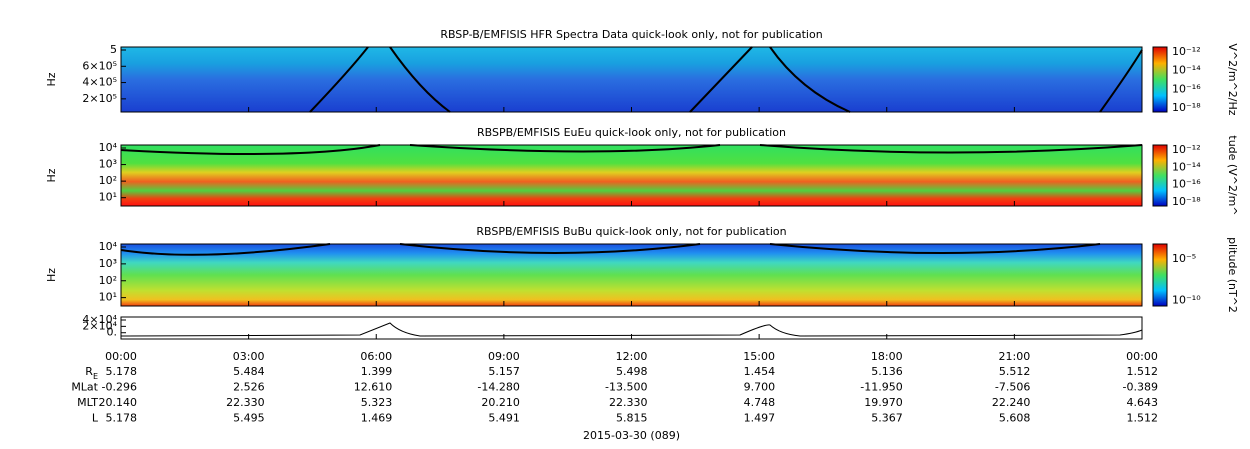 The height and width of the screenshot is (449, 1250). Describe the element at coordinates (500, 402) in the screenshot. I see `ephemeris-value: 20.210` at that location.